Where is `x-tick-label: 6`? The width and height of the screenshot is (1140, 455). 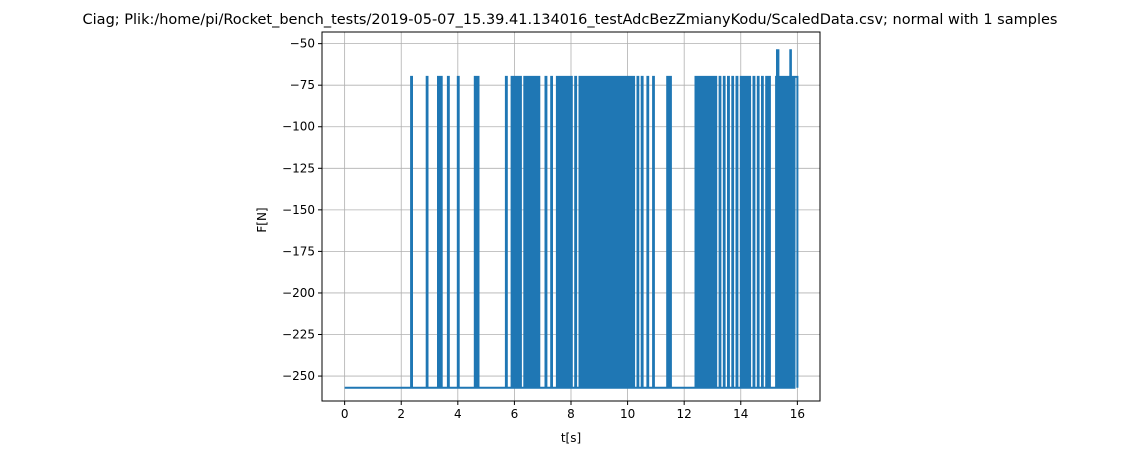 x-tick-label: 6 is located at coordinates (515, 414).